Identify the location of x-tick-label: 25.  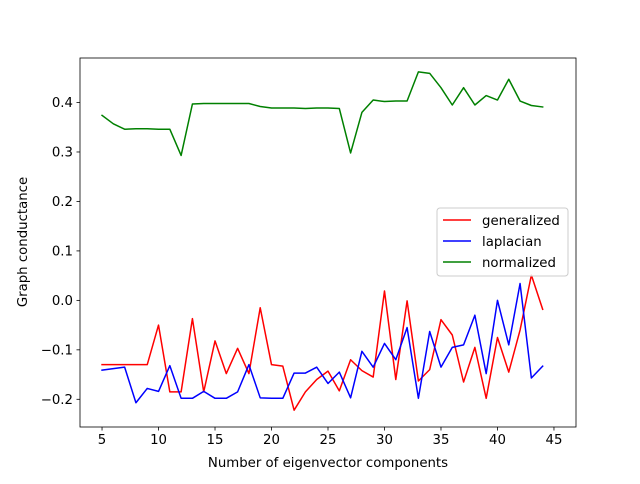
(328, 440).